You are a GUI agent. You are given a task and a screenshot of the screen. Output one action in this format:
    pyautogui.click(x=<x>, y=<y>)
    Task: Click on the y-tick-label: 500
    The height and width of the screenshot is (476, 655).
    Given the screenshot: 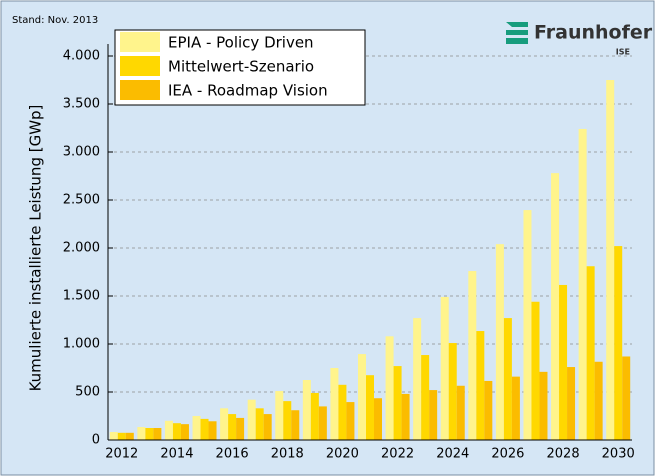 What is the action you would take?
    pyautogui.click(x=87, y=392)
    